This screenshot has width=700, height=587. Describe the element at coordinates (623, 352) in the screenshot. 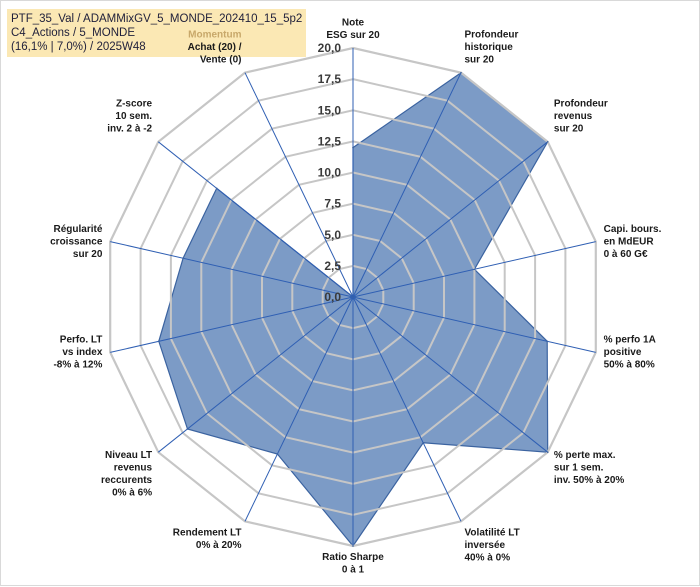

I see `axis-label-4-line-1: positive` at that location.